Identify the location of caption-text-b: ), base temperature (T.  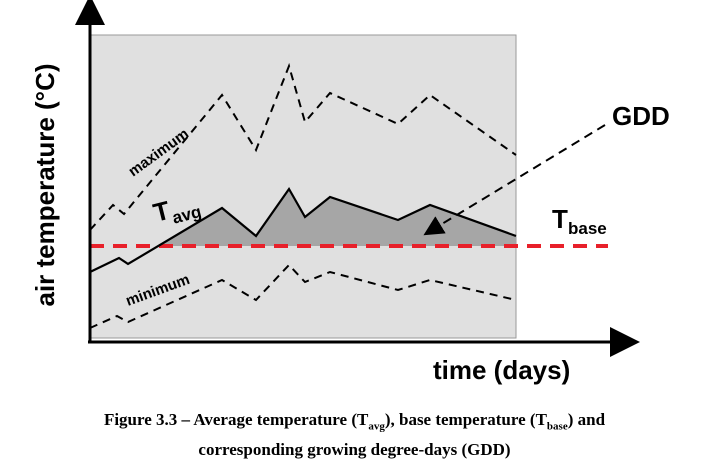
(465, 419).